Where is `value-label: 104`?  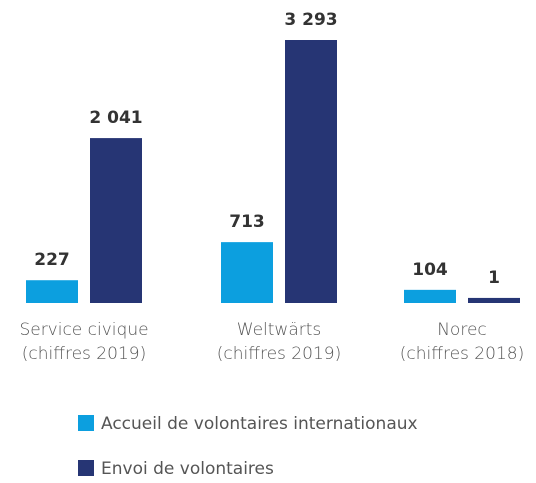 value-label: 104 is located at coordinates (430, 270).